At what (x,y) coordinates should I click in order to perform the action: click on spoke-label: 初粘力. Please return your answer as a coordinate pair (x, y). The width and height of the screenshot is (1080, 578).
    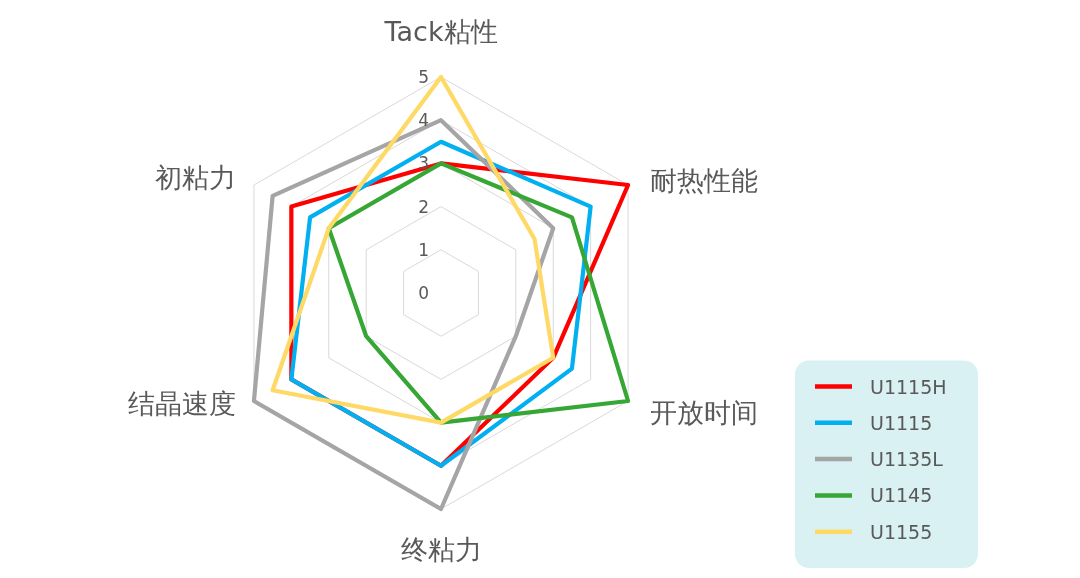
    Looking at the image, I should click on (195, 177).